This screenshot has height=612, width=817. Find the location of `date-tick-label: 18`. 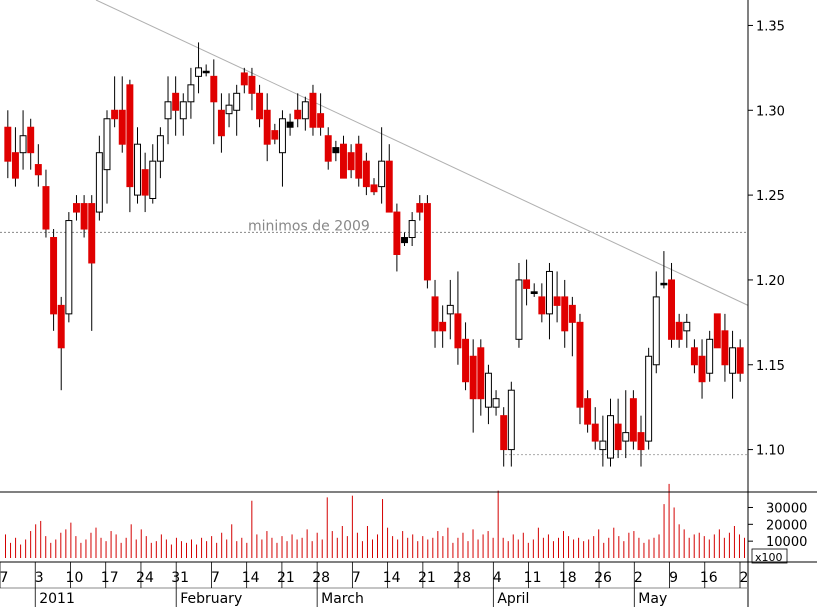

date-tick-label: 18 is located at coordinates (568, 578).